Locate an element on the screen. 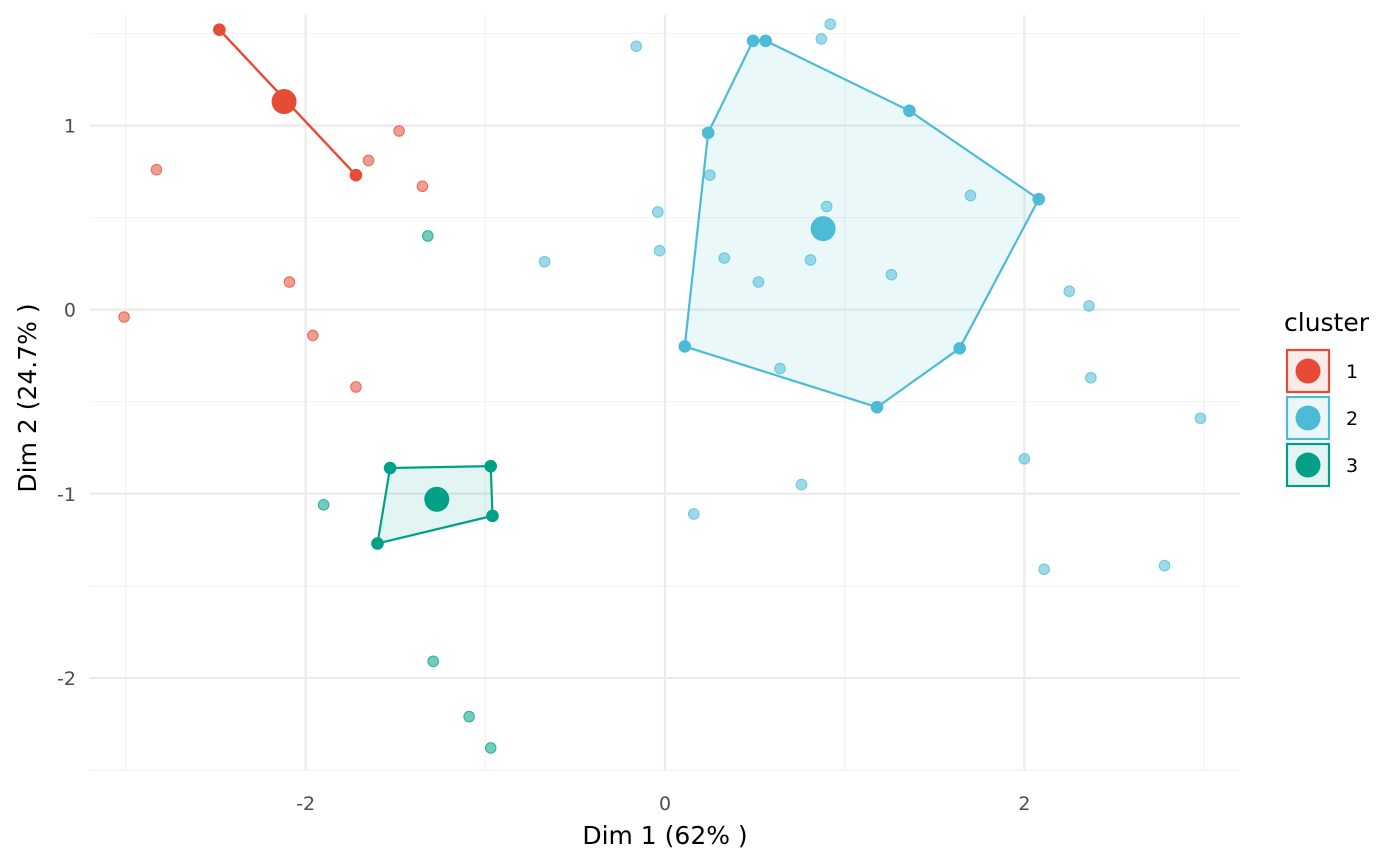 The width and height of the screenshot is (1400, 866). x-axis-ticks: -2 0 2 is located at coordinates (663, 804).